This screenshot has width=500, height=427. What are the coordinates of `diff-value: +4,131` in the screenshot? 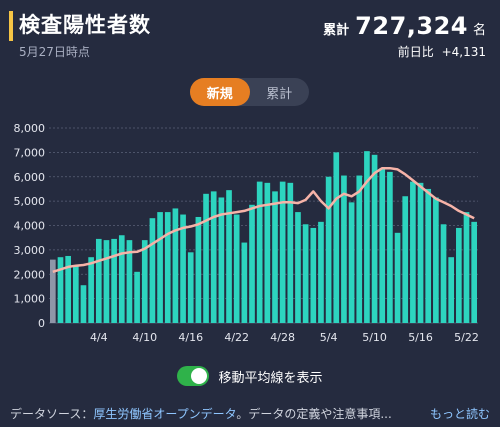 It's located at (463, 52).